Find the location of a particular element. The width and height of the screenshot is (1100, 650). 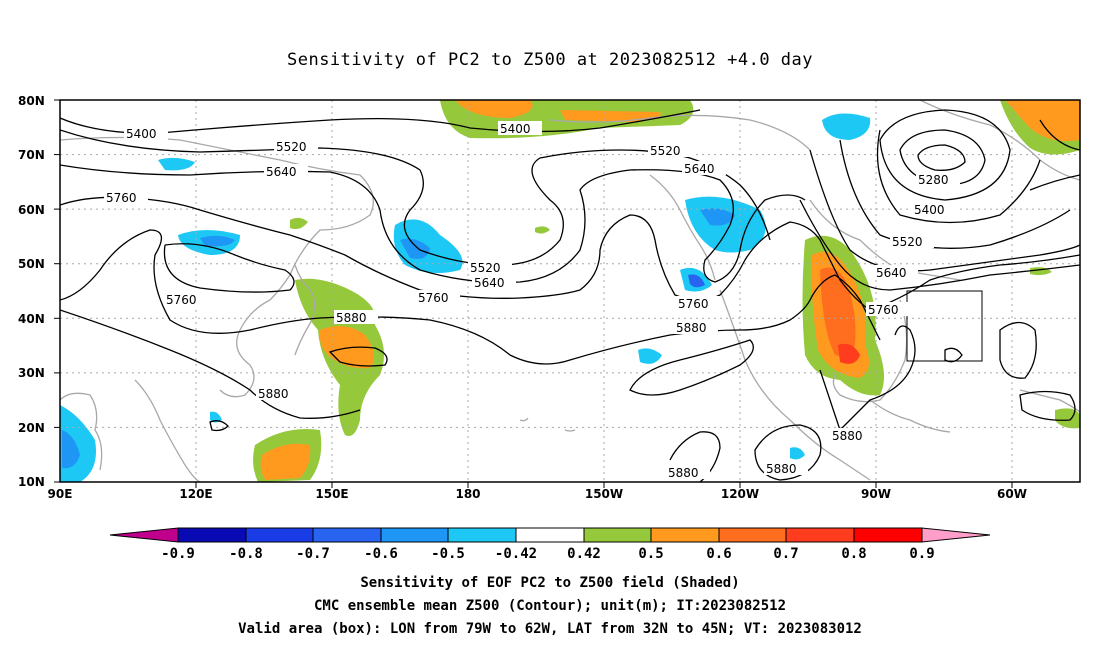

colorbar-left-arrow is located at coordinates (144, 535).